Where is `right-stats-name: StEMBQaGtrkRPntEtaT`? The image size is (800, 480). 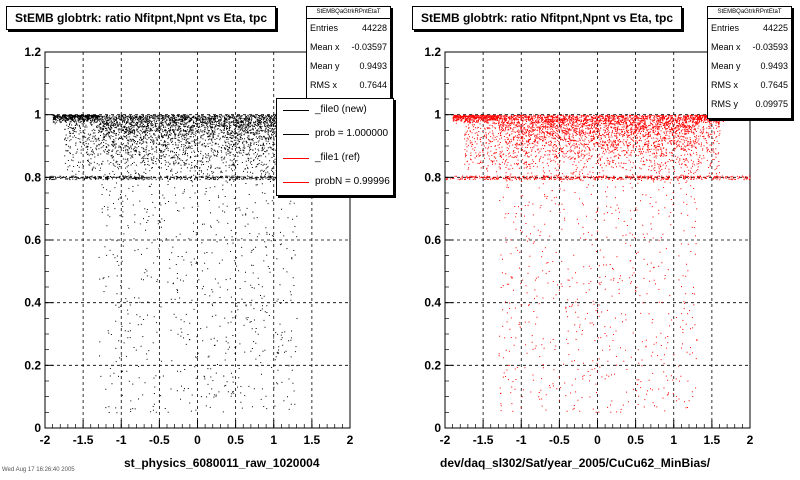 right-stats-name: StEMBQaGtrkRPntEtaT is located at coordinates (749, 13).